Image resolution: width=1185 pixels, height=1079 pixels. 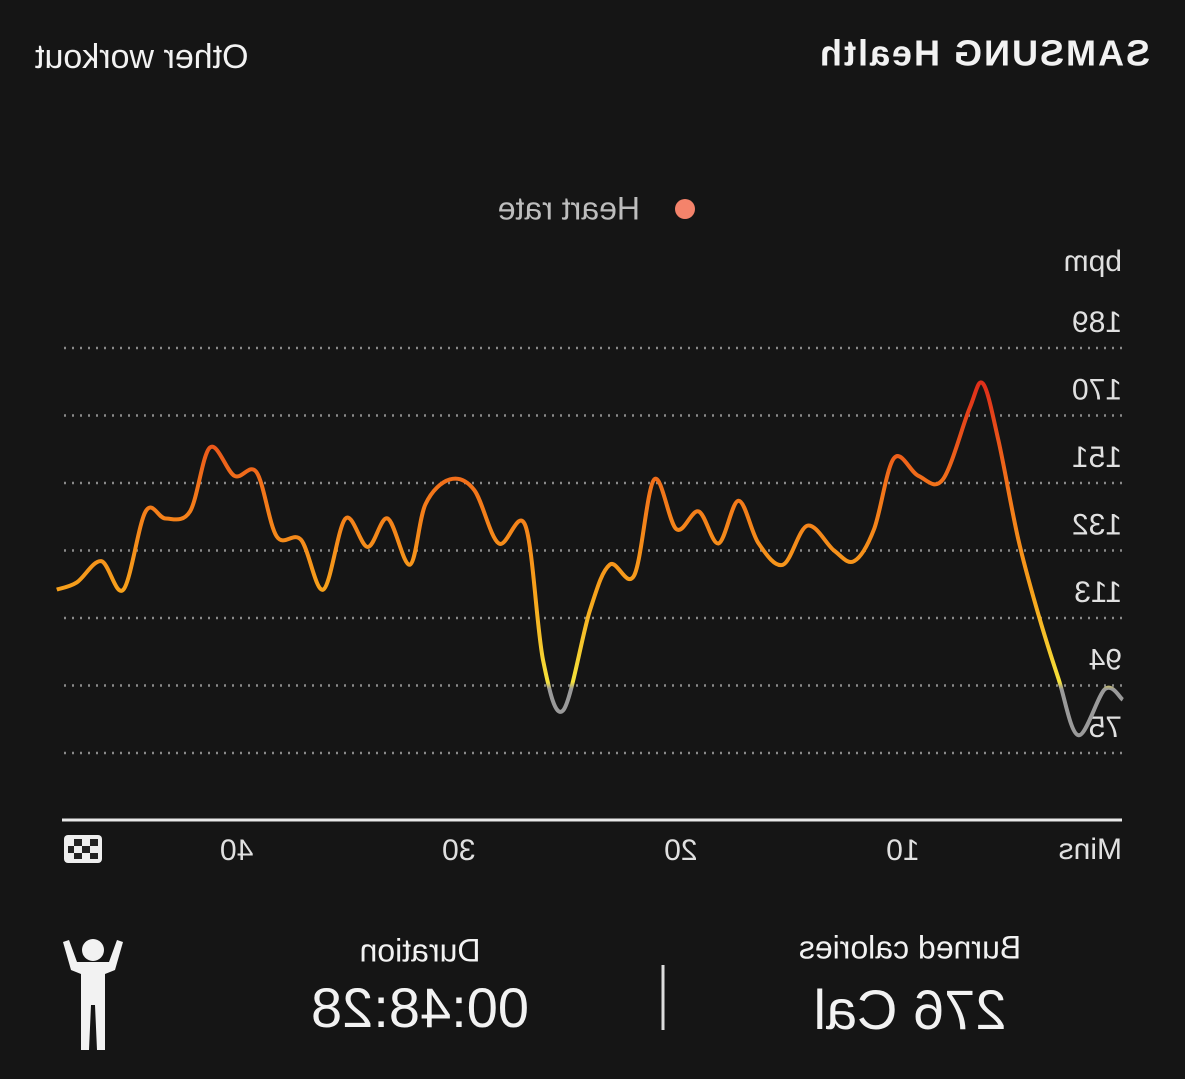 I want to click on finish-flag, so click(x=83, y=849).